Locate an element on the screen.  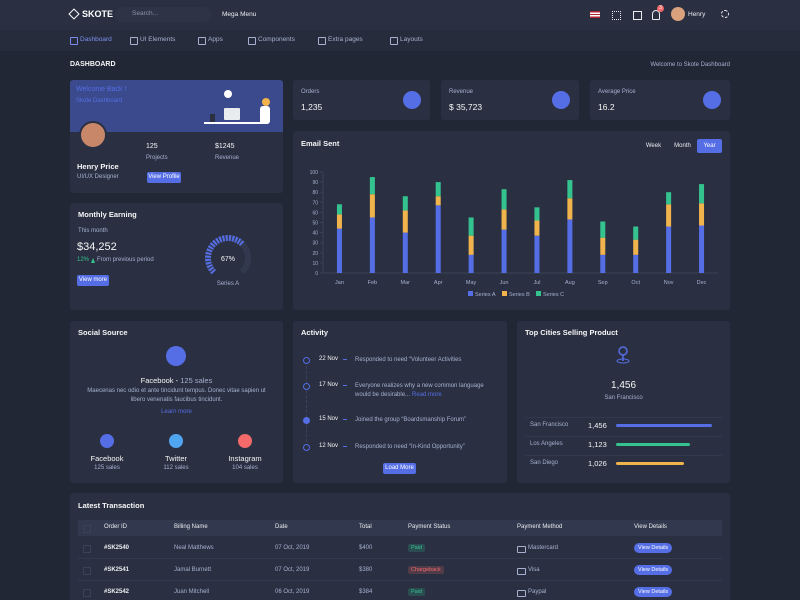
fullscreen-icon is located at coordinates (637, 15).